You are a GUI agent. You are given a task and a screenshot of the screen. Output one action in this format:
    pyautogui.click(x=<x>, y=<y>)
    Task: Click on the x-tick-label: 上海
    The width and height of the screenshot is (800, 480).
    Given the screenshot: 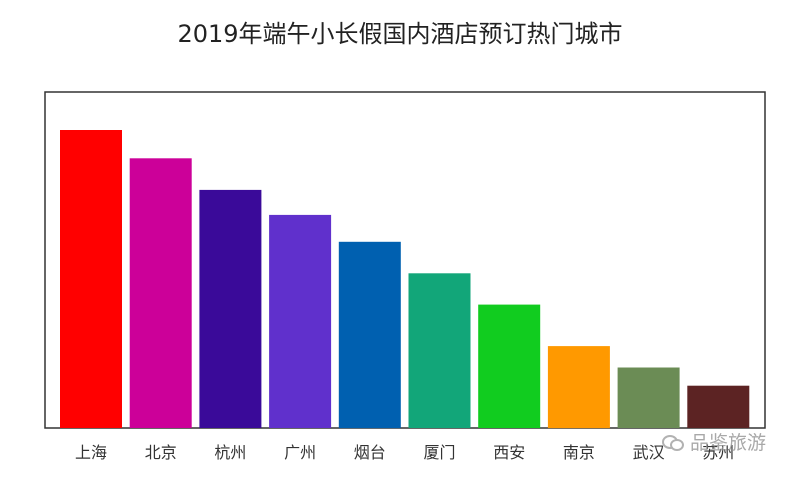 What is the action you would take?
    pyautogui.click(x=91, y=452)
    